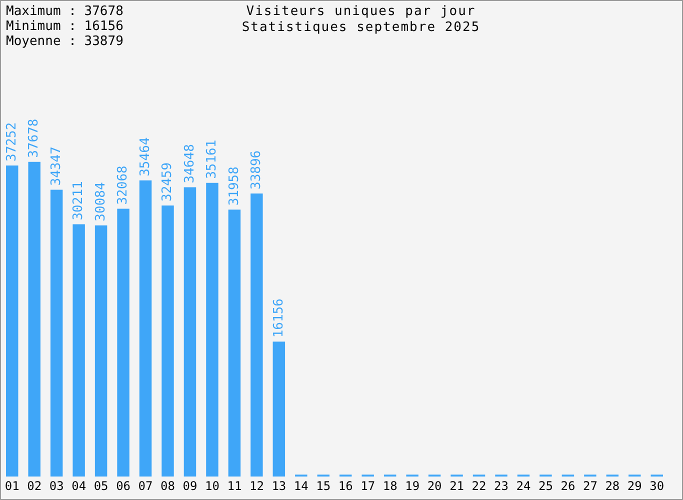  I want to click on data-label: 32459, so click(168, 182).